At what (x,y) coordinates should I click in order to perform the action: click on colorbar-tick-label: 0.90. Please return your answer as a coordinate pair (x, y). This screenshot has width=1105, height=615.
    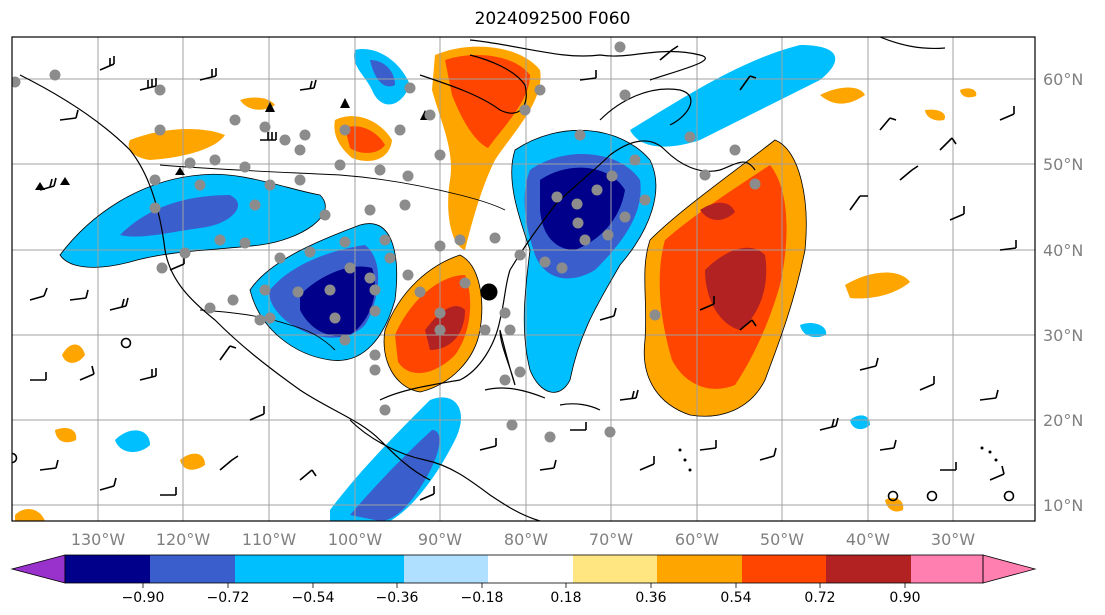
    Looking at the image, I should click on (904, 598).